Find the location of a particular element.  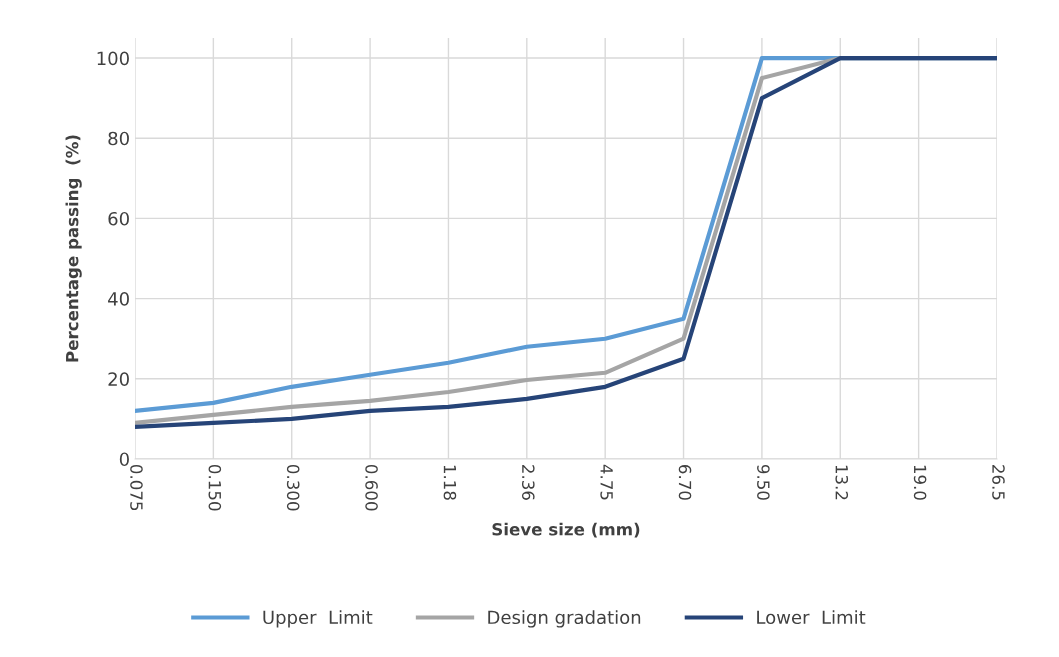

y-tick-label: 80 is located at coordinates (118, 138).